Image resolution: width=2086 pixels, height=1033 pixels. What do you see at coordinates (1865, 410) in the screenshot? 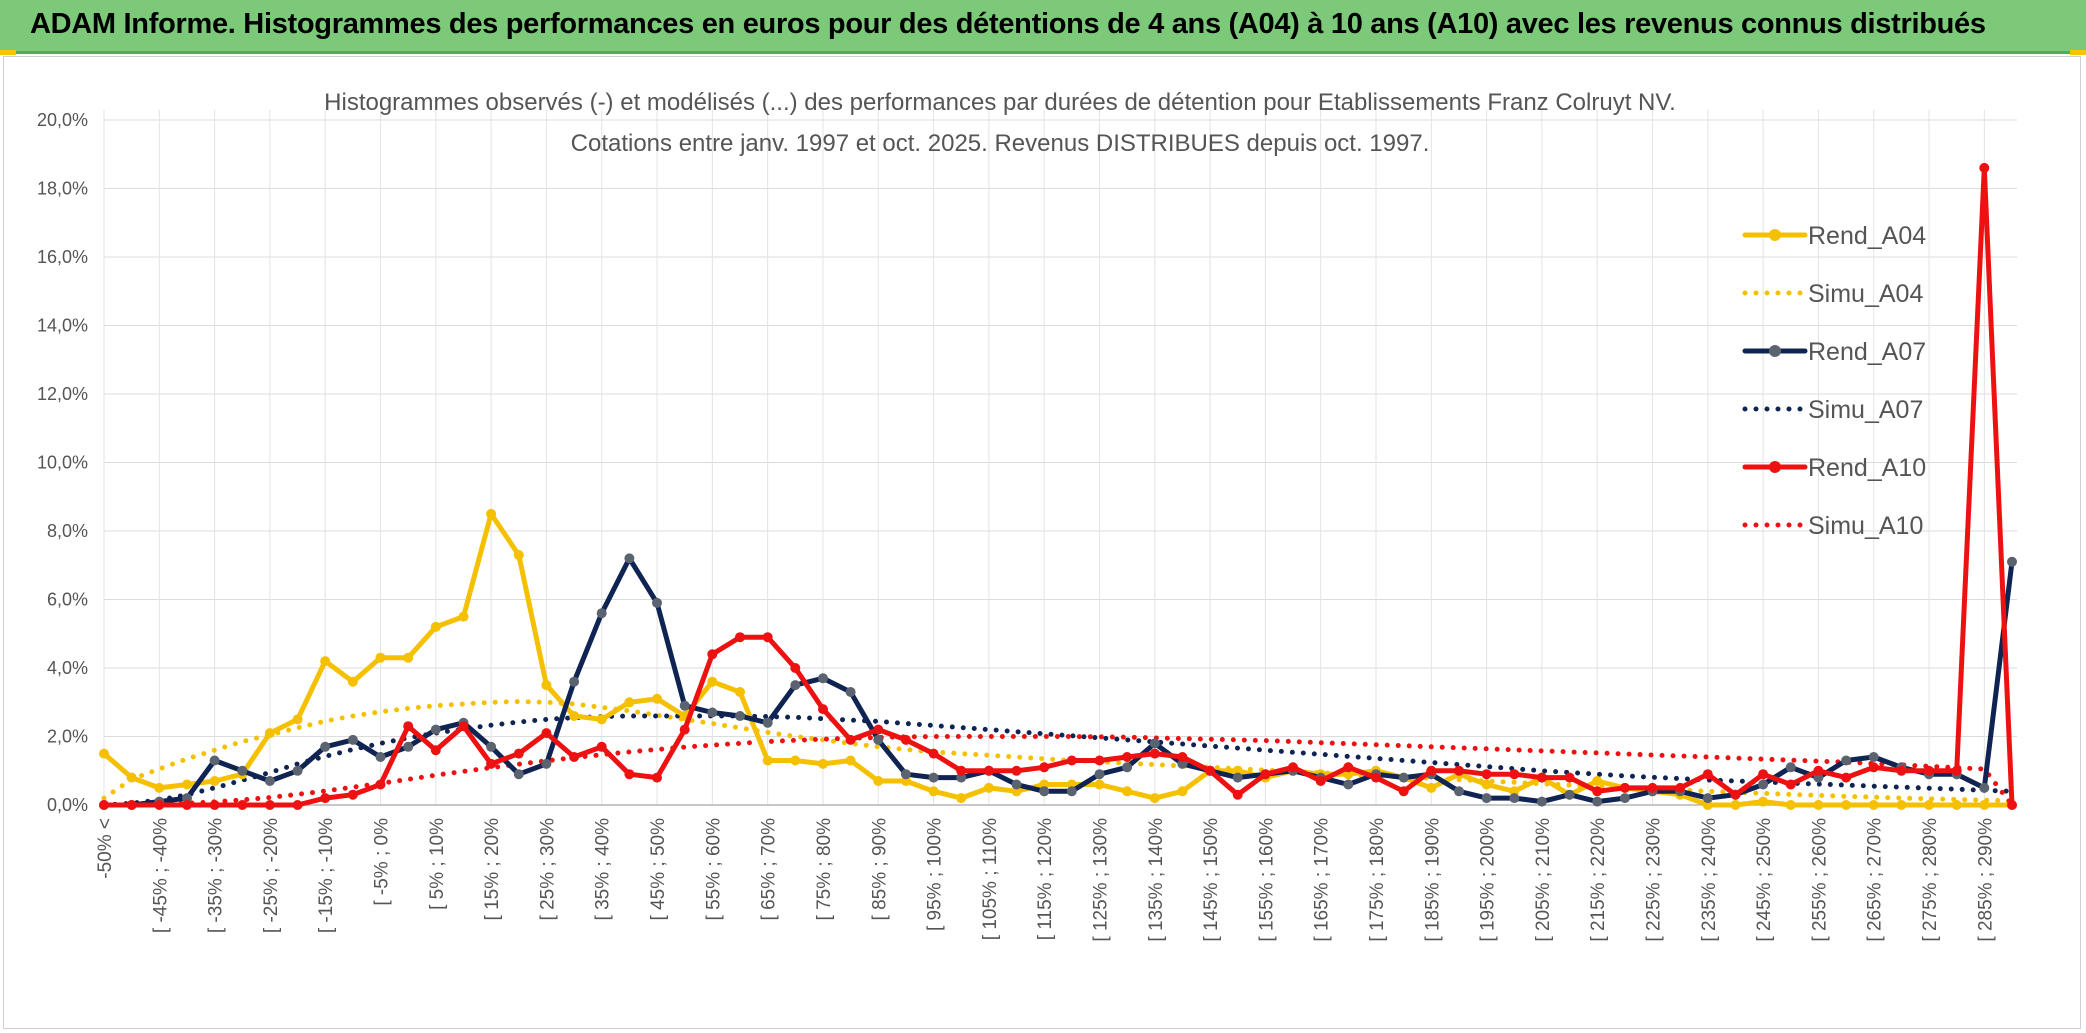
I see `legend-label: Simu_A07` at bounding box center [1865, 410].